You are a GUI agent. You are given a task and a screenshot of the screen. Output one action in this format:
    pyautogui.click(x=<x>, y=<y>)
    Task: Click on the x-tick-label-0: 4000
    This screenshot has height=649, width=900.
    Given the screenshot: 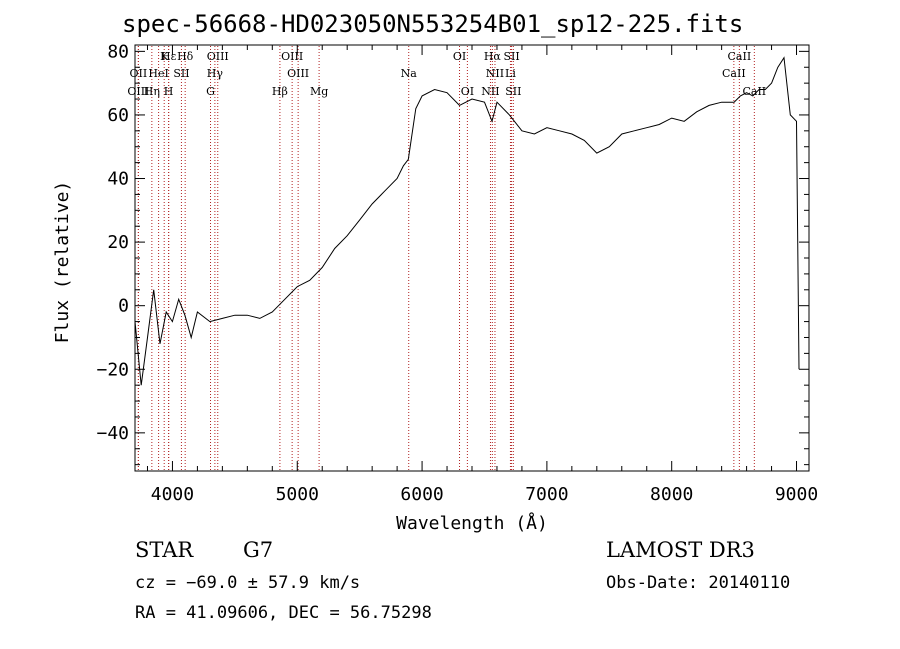 What is the action you would take?
    pyautogui.click(x=172, y=494)
    